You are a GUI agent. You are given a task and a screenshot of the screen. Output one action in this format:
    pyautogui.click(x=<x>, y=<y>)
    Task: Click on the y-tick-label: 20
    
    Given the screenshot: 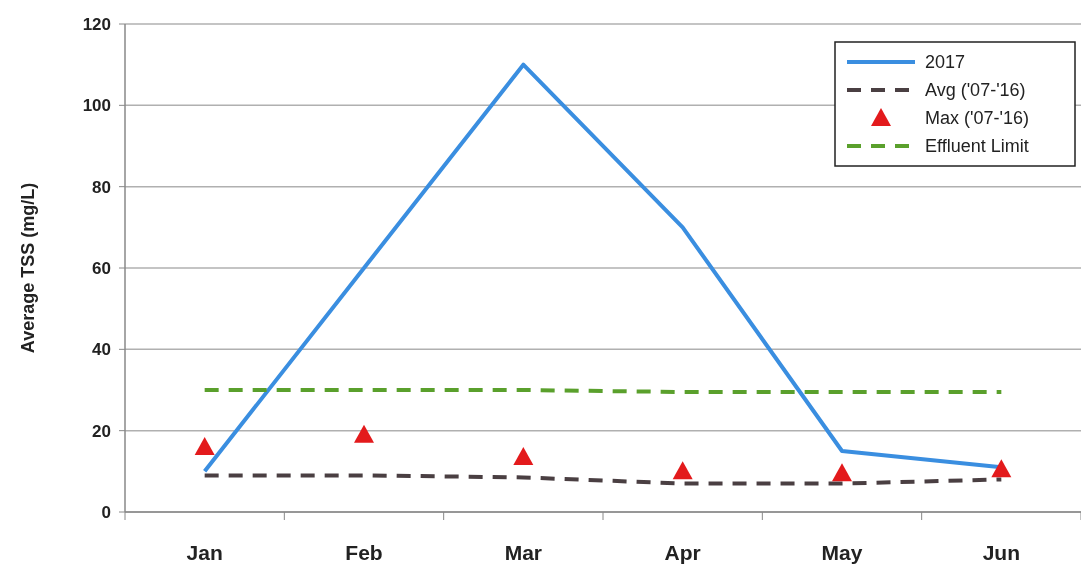 What is the action you would take?
    pyautogui.click(x=101, y=431)
    